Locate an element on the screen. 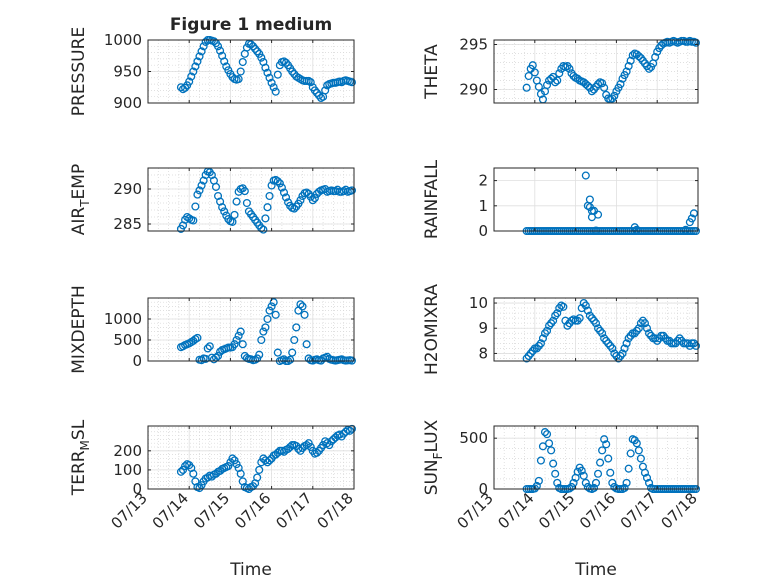 The width and height of the screenshot is (778, 583). y-tick-label: 10 is located at coordinates (478, 303).